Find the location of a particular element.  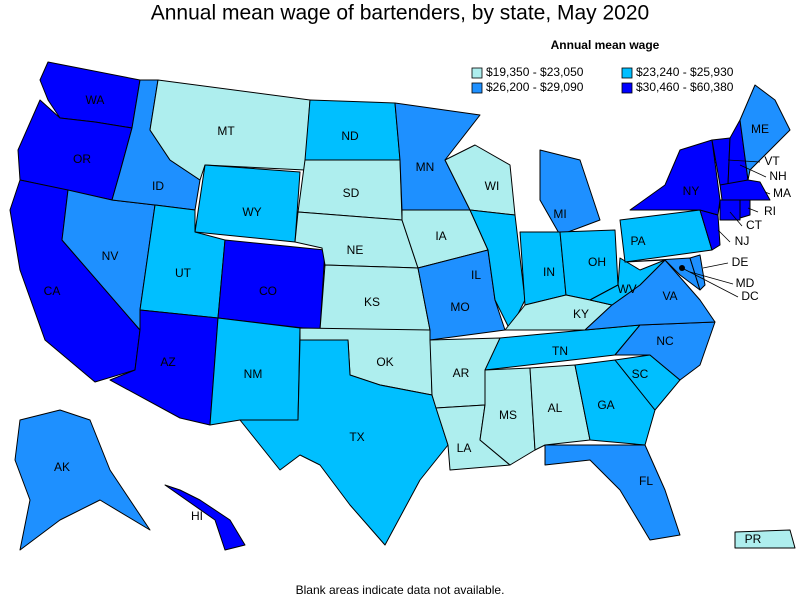

state-label: AK is located at coordinates (62, 467).